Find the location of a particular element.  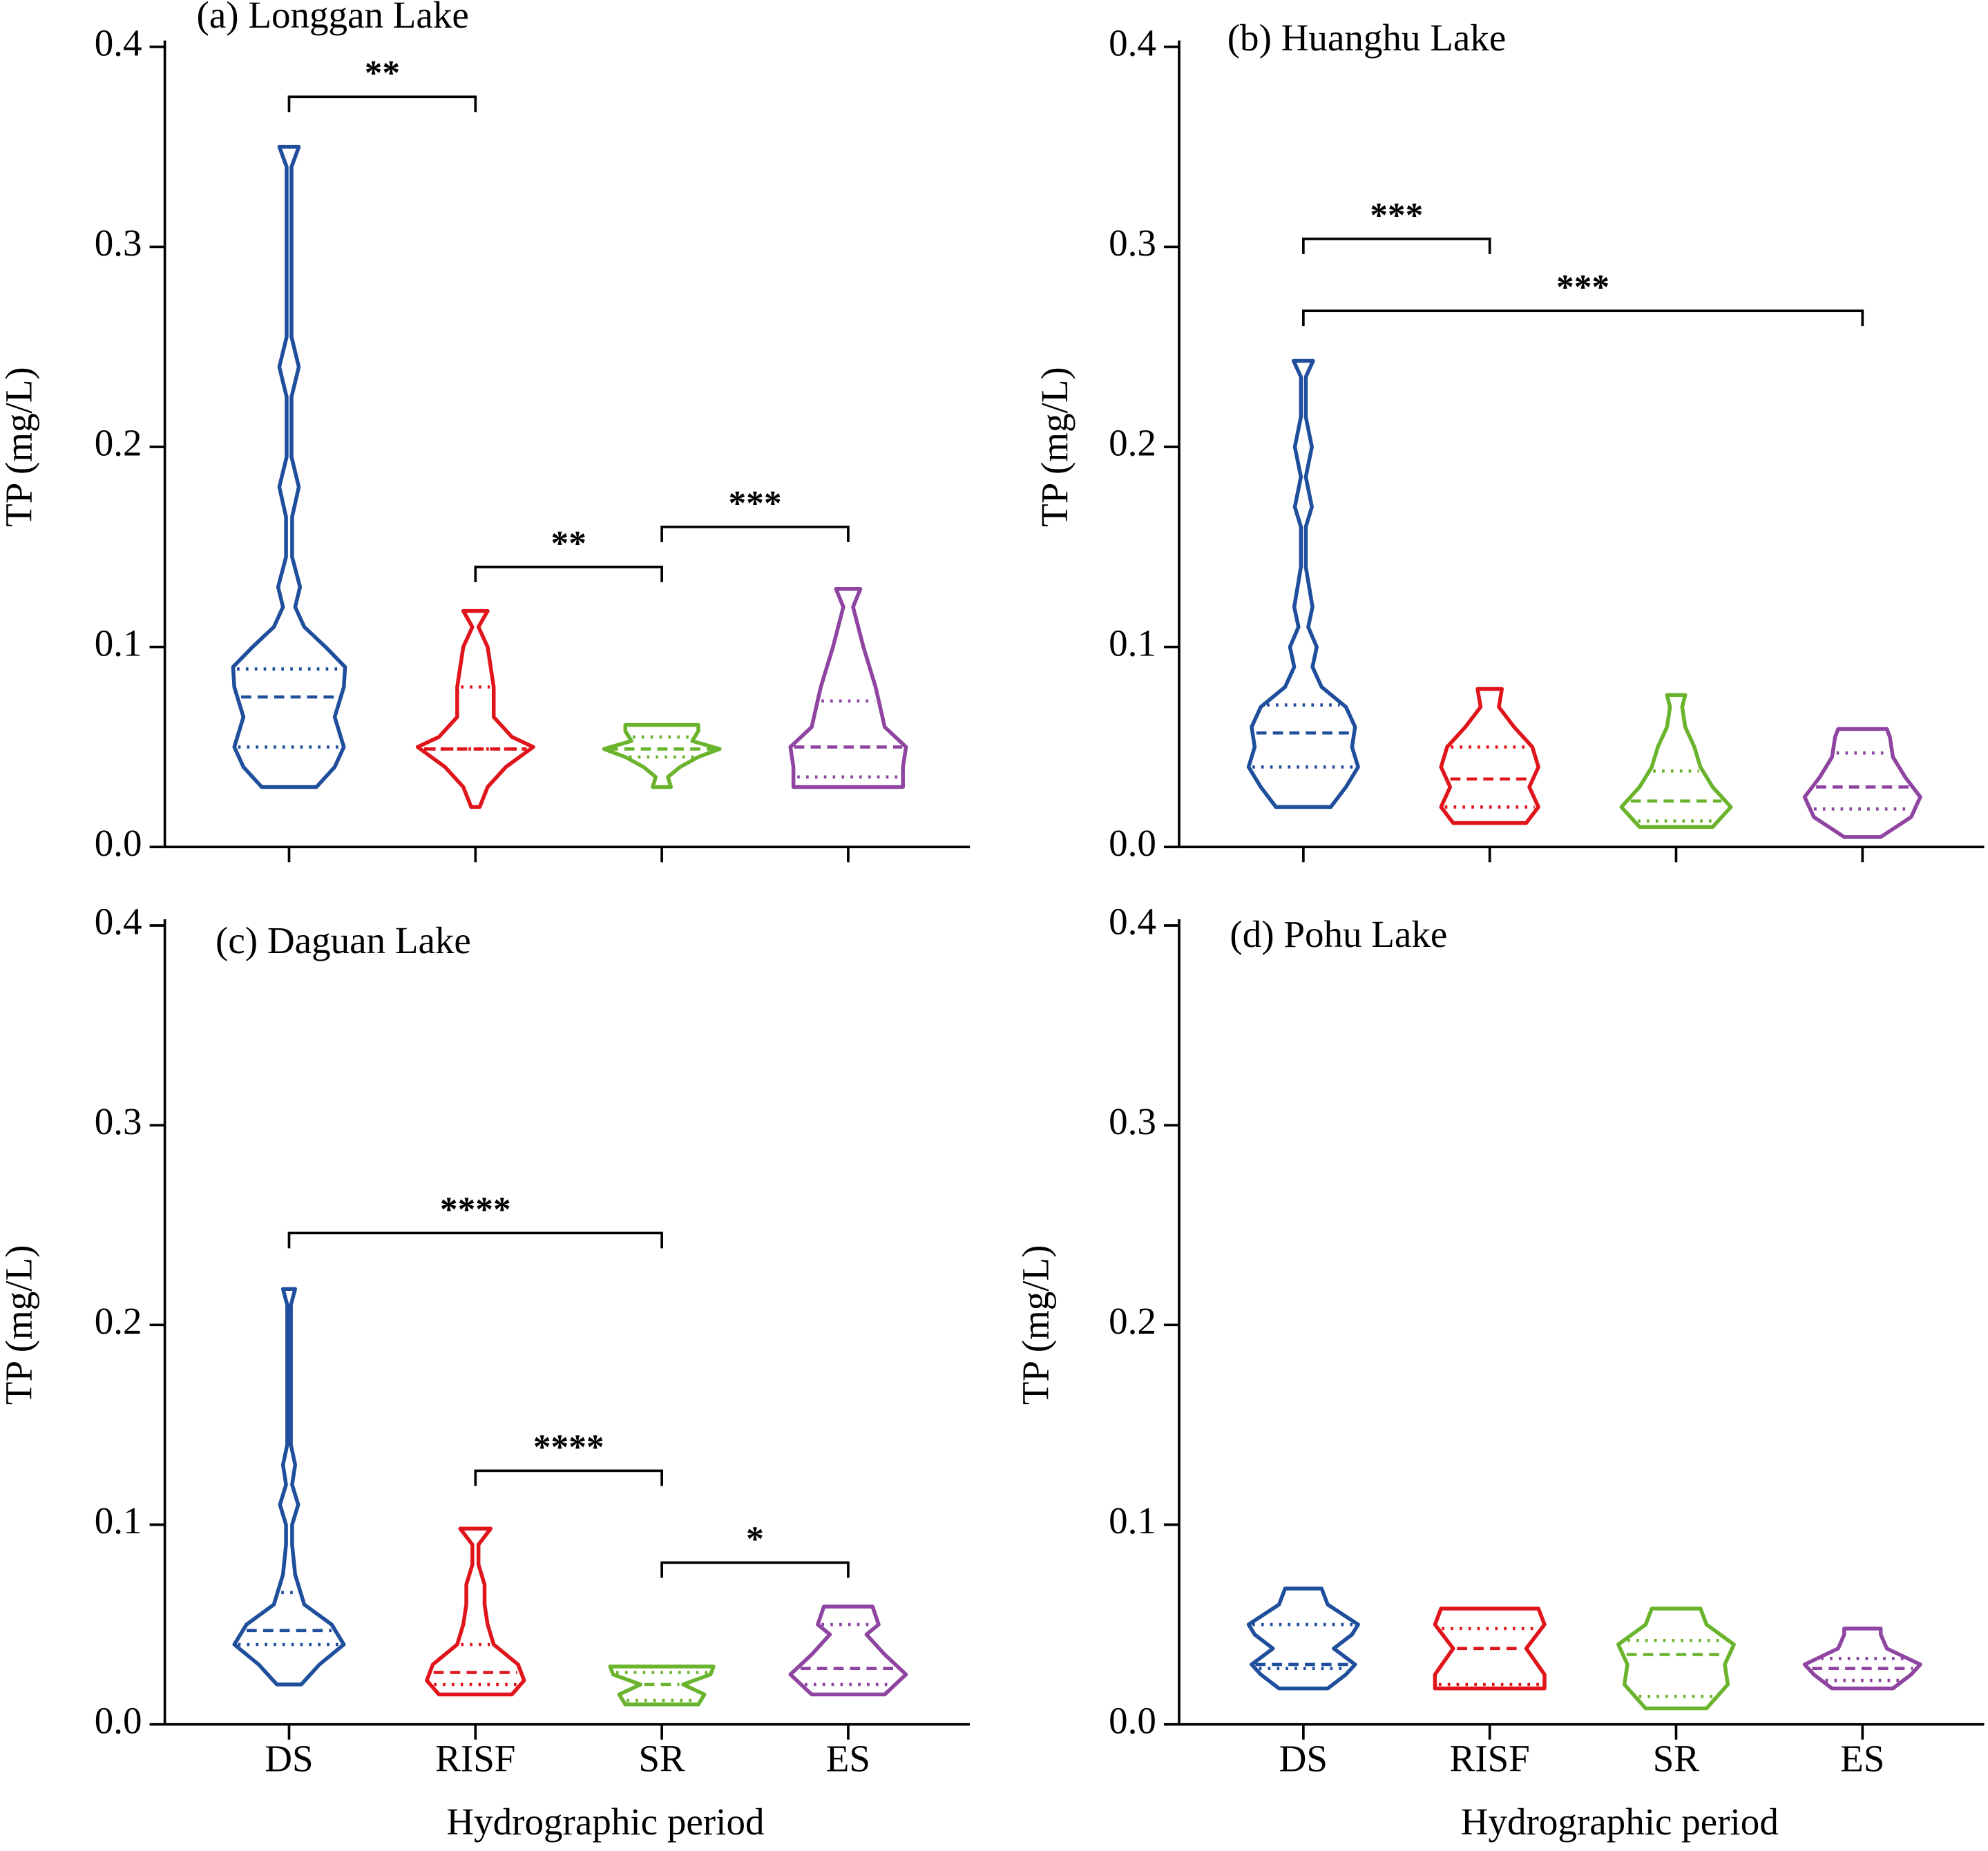

title: (c) Daguan Lake is located at coordinates (343, 940).